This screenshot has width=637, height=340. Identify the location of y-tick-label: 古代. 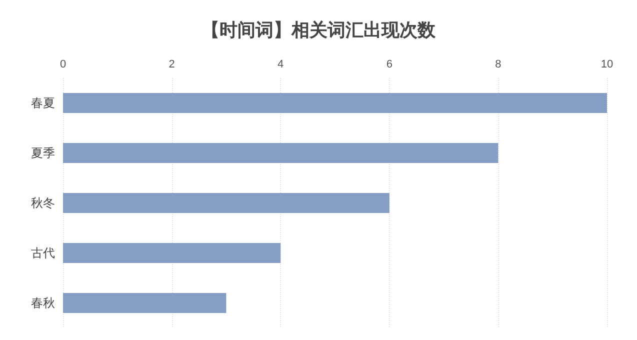
(43, 253).